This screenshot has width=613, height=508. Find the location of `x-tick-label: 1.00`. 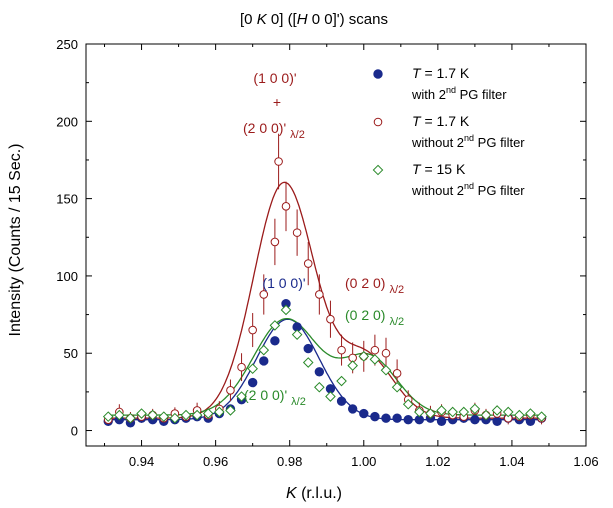

x-tick-label: 1.00 is located at coordinates (363, 461).